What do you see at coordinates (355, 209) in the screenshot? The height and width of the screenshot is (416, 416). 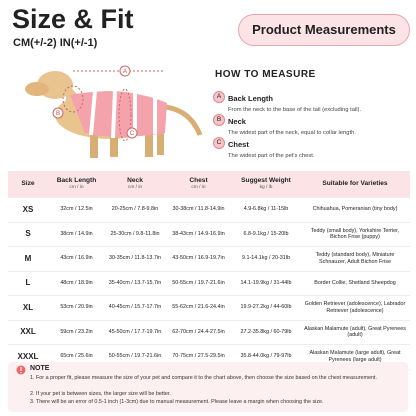 I see `table-cell: Chihuahua, Pomeranian (tiny body)` at bounding box center [355, 209].